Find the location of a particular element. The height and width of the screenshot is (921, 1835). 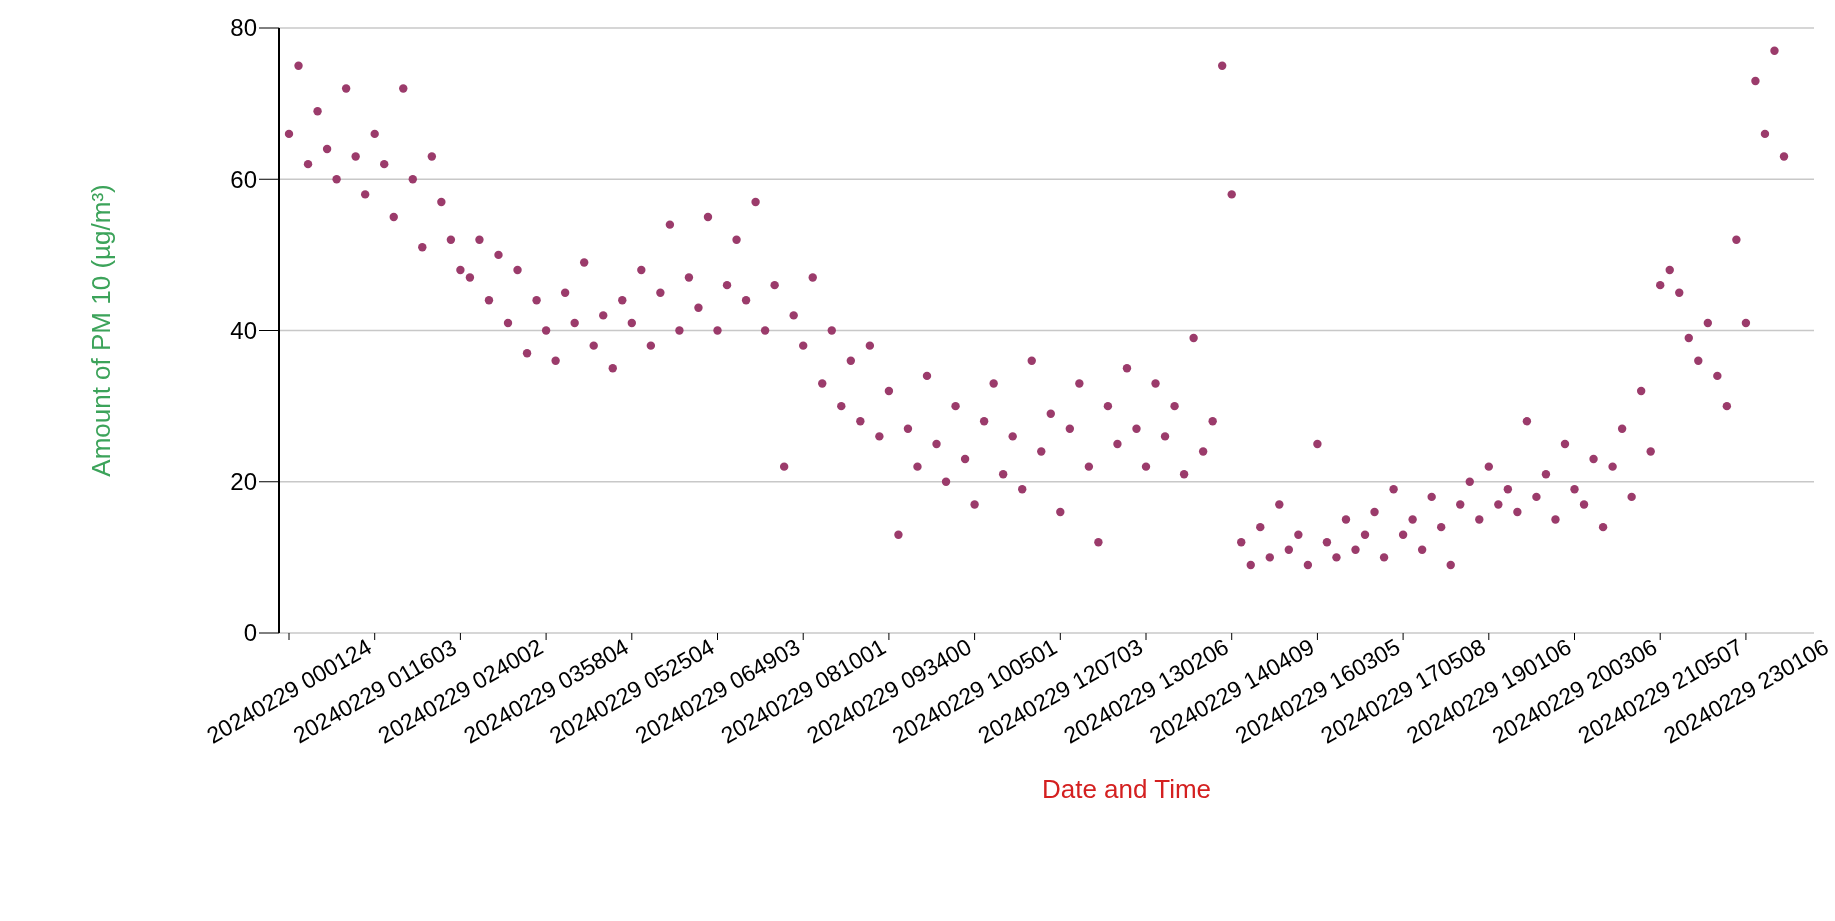

y-tick-label: 40 is located at coordinates (243, 330).